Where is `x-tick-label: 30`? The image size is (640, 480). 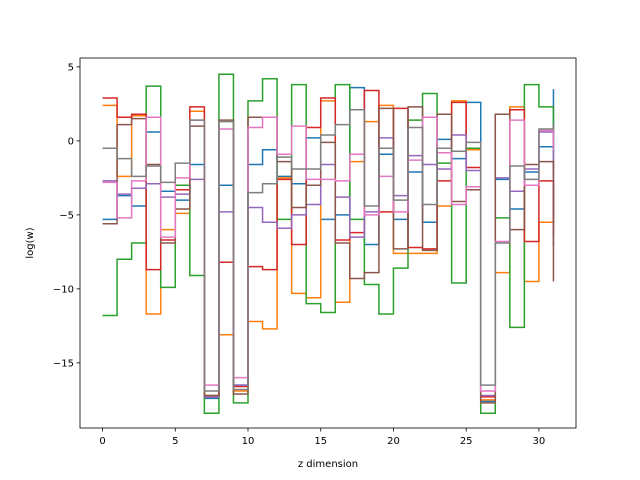 x-tick-label: 30 is located at coordinates (539, 441).